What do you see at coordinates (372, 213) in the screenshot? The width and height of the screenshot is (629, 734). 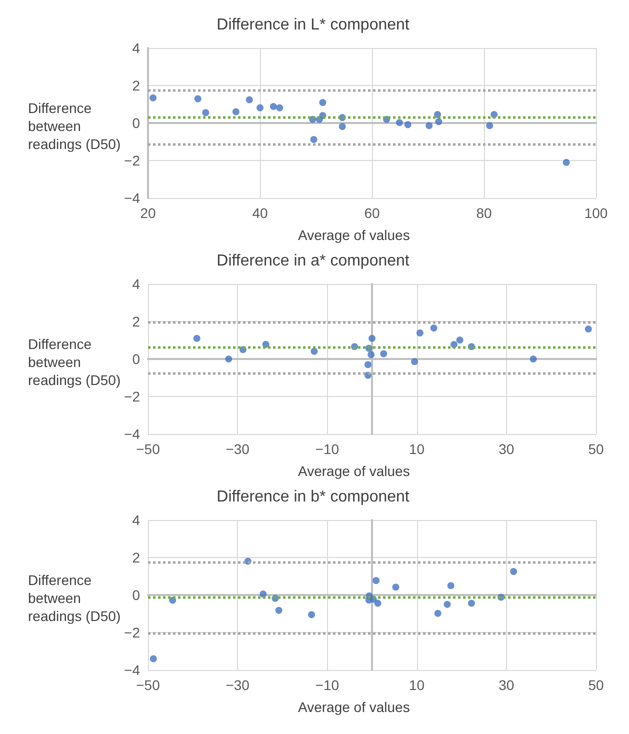 I see `x-tick-label: 60` at bounding box center [372, 213].